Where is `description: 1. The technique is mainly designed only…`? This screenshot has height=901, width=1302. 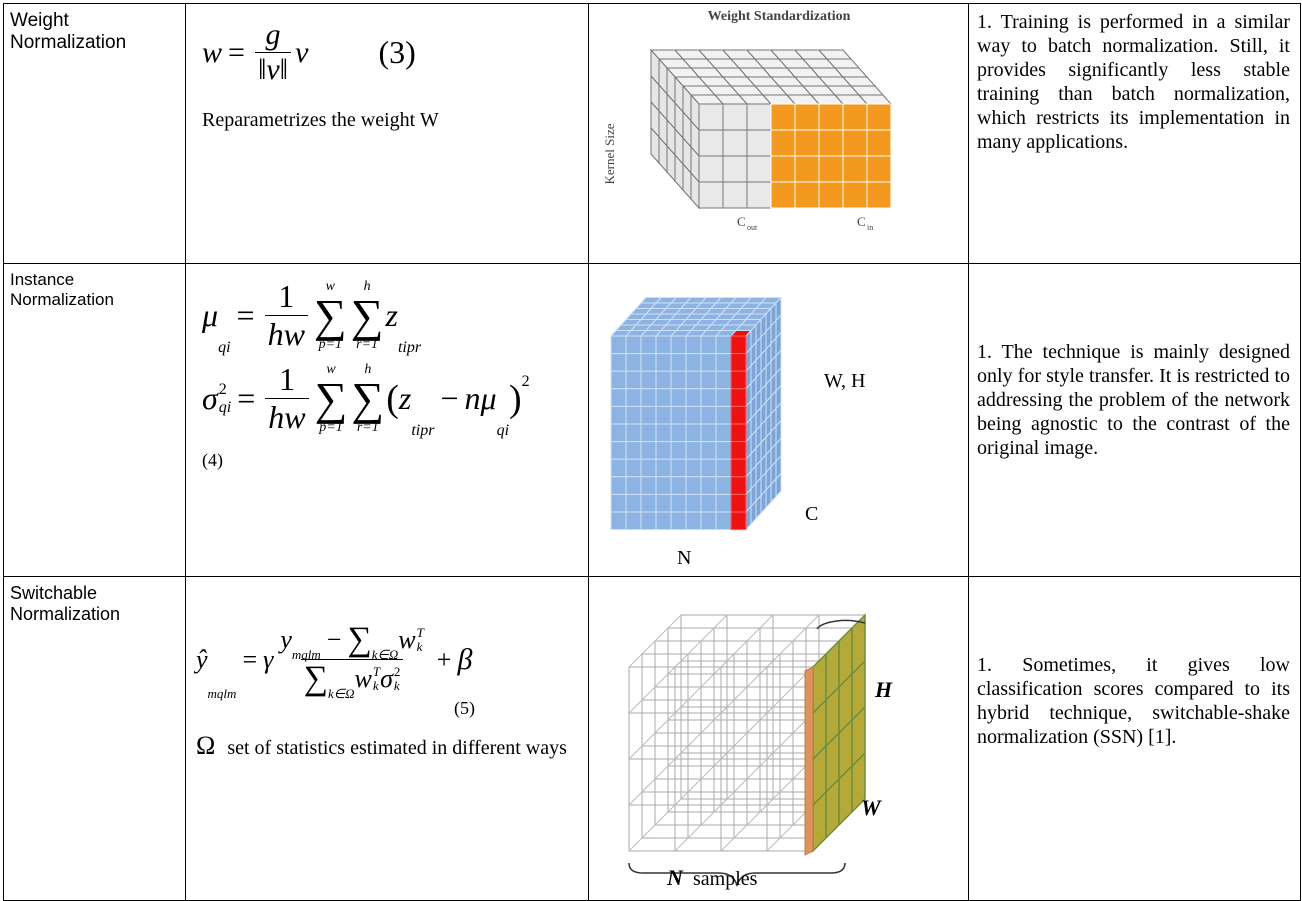 description: 1. The technique is mainly designed only… is located at coordinates (1134, 420).